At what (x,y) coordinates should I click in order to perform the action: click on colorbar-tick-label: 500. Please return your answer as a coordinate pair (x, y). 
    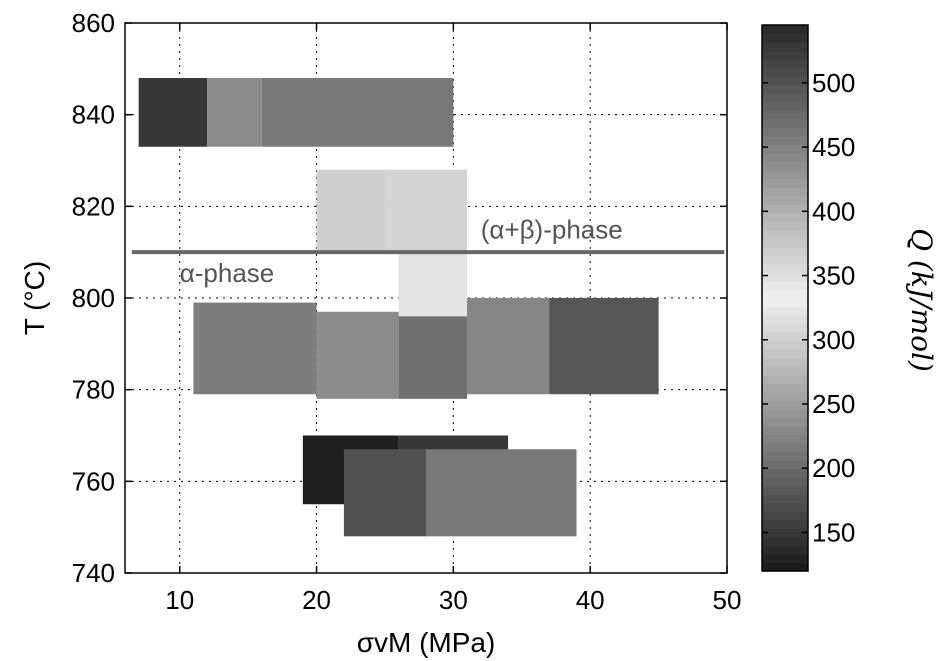
    Looking at the image, I should click on (833, 83).